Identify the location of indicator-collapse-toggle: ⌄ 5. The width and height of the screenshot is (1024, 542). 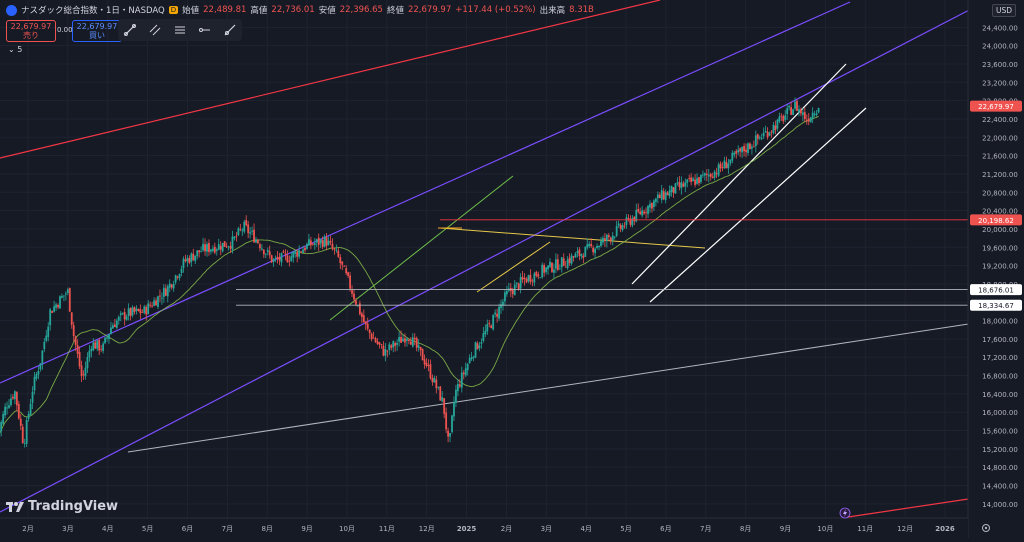
(15, 49).